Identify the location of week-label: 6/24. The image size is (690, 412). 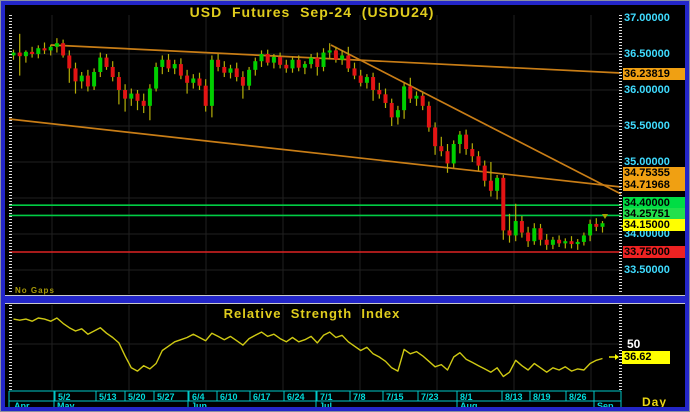
(296, 397).